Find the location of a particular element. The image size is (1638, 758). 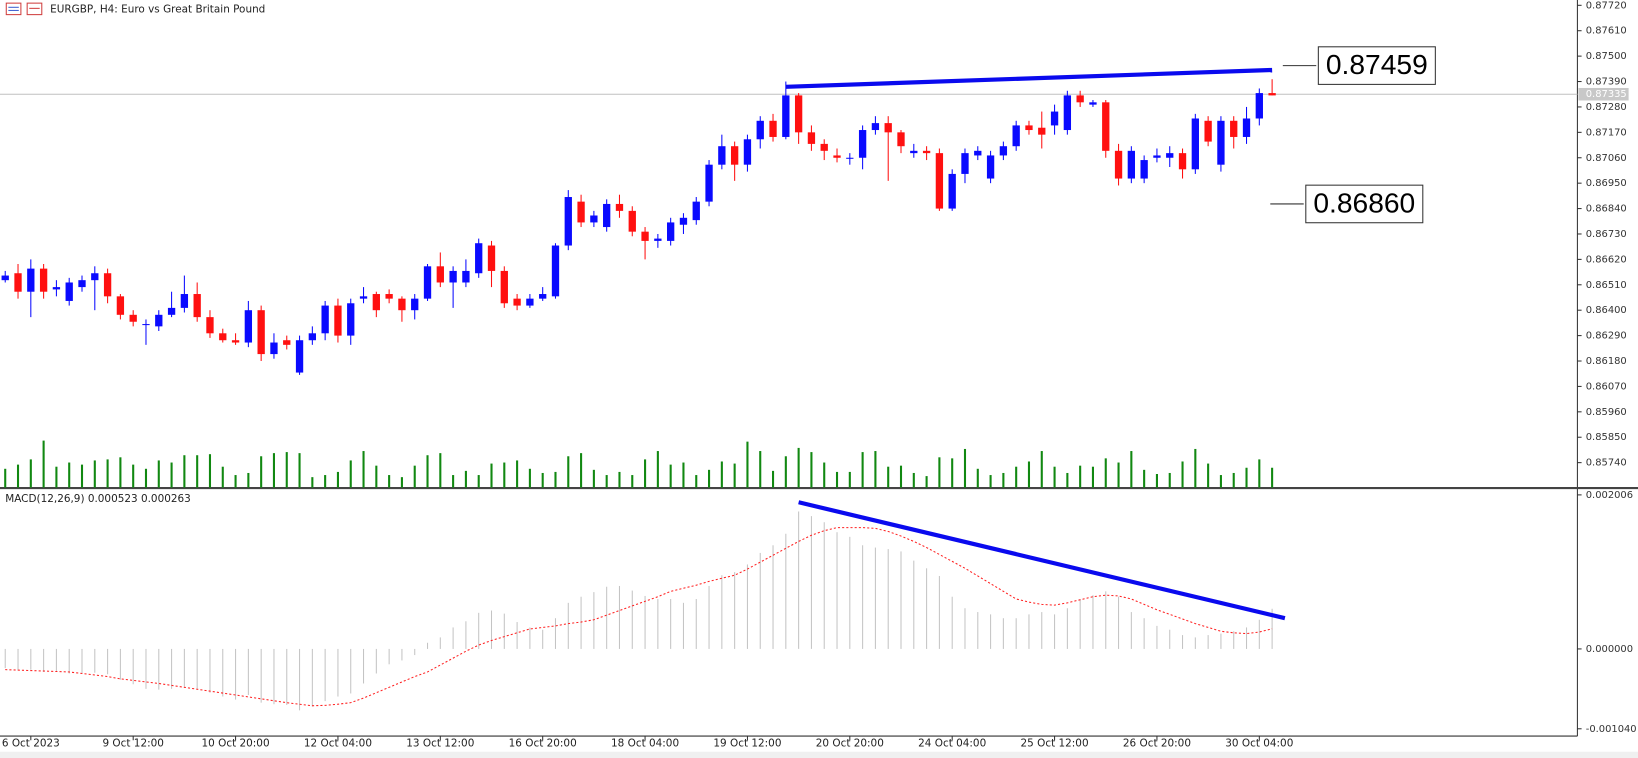

y-tick-label: 0.86730 is located at coordinates (1606, 234).